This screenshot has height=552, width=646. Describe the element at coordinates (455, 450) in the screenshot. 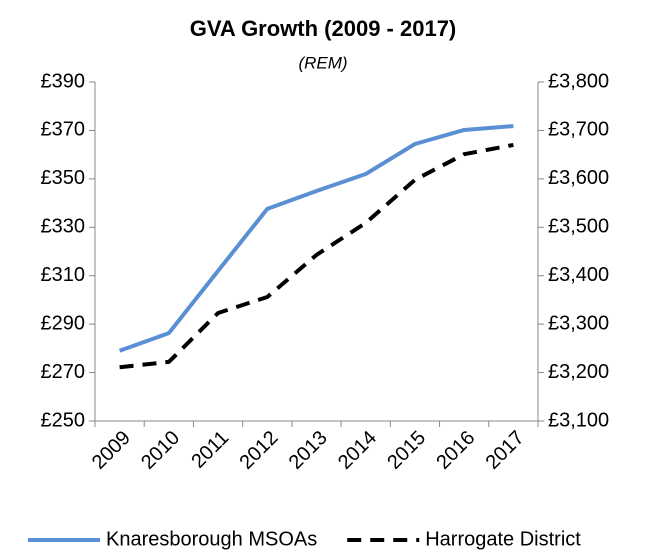

I see `x-tick-label: 2016` at that location.